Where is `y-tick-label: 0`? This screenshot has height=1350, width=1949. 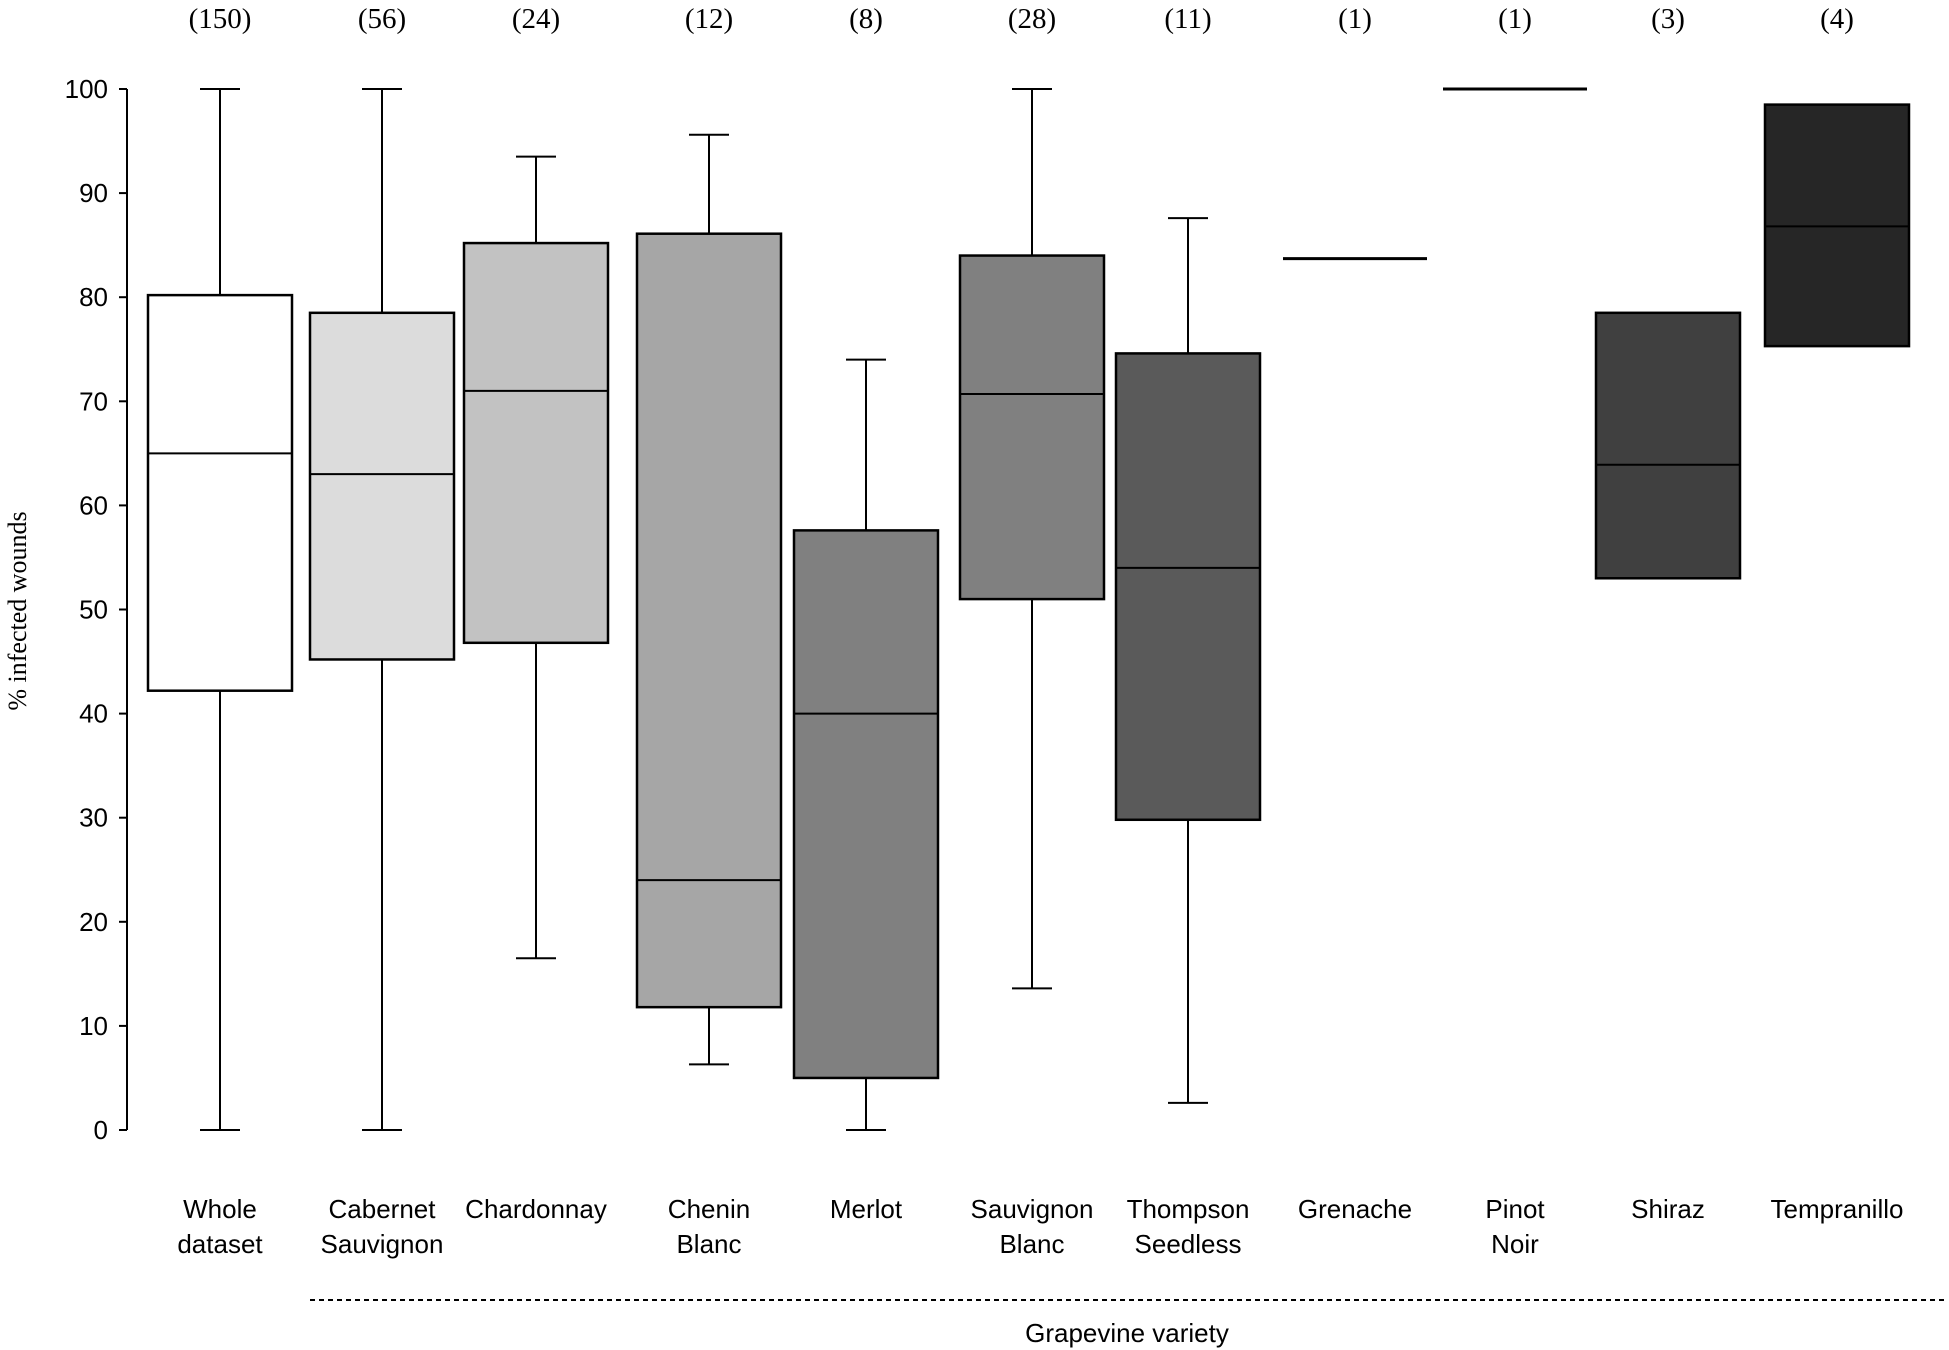 y-tick-label: 0 is located at coordinates (101, 1130).